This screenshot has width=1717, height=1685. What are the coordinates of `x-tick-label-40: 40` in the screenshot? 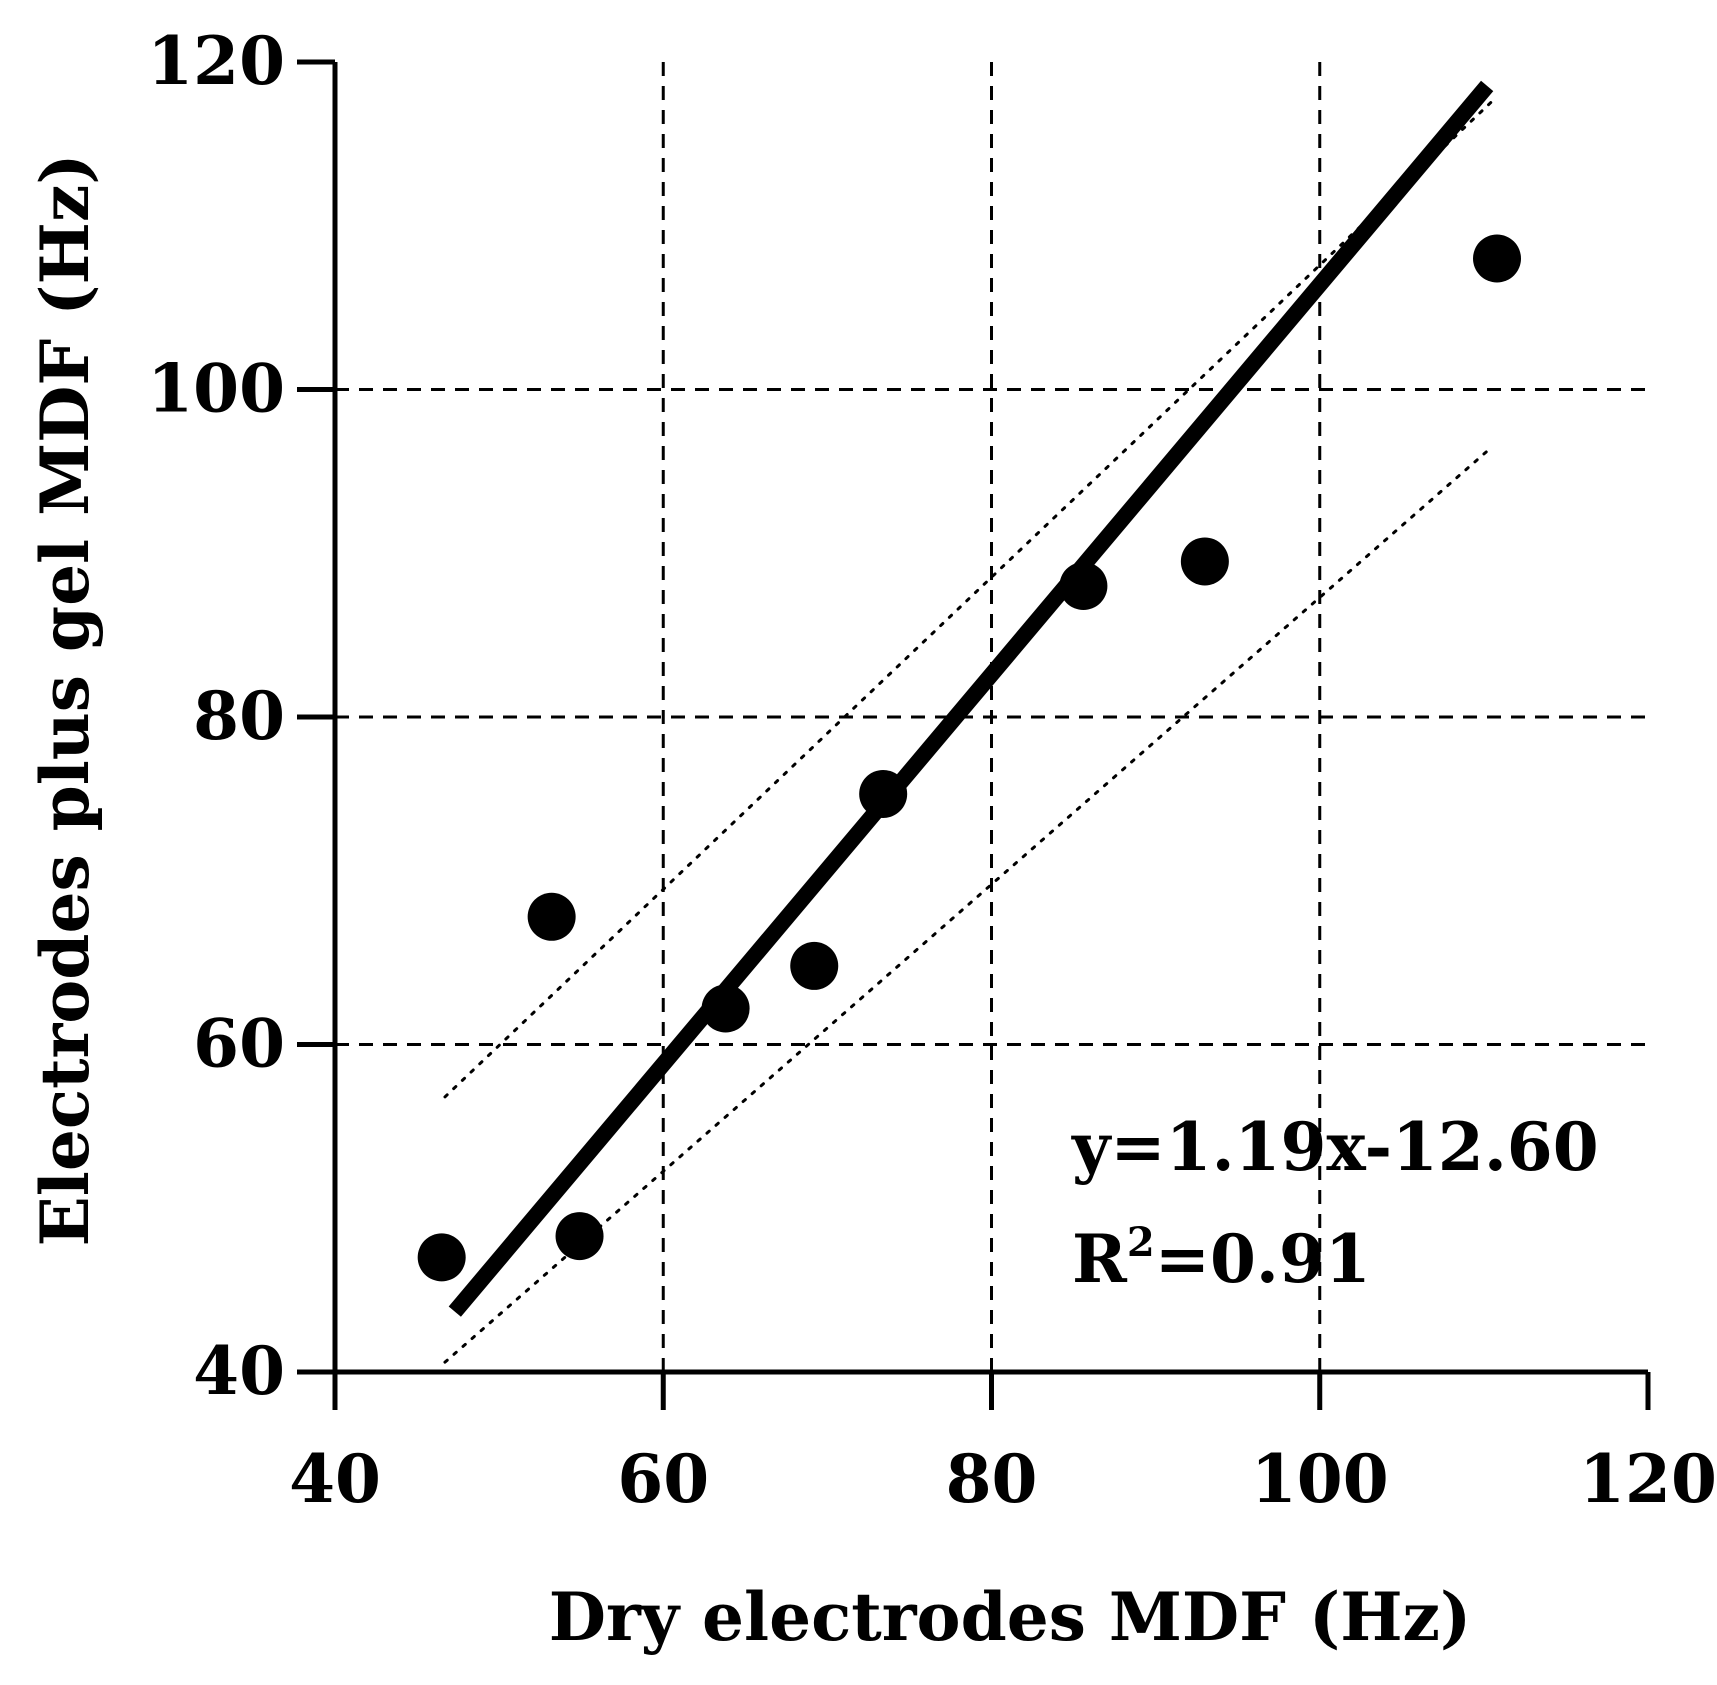 It's located at (335, 1479).